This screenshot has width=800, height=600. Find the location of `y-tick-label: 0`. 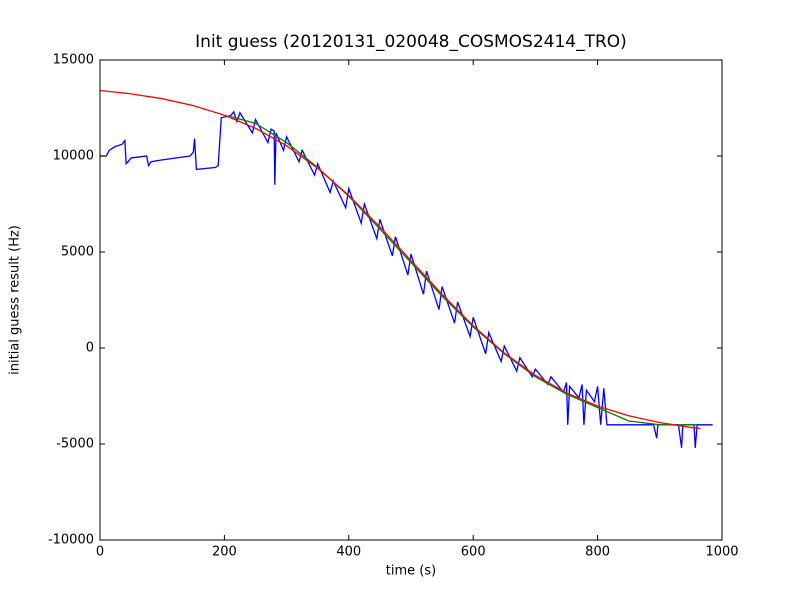

y-tick-label: 0 is located at coordinates (90, 348).